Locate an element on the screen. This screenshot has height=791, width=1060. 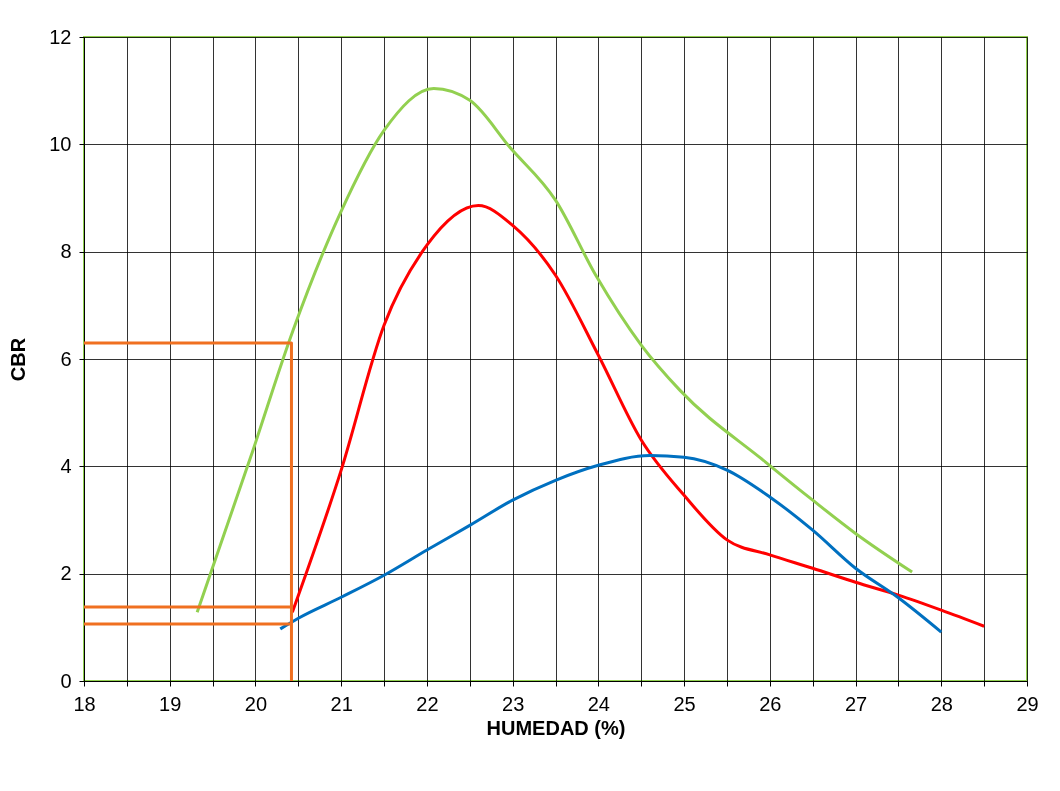
y-tick-label: 6 is located at coordinates (66, 358).